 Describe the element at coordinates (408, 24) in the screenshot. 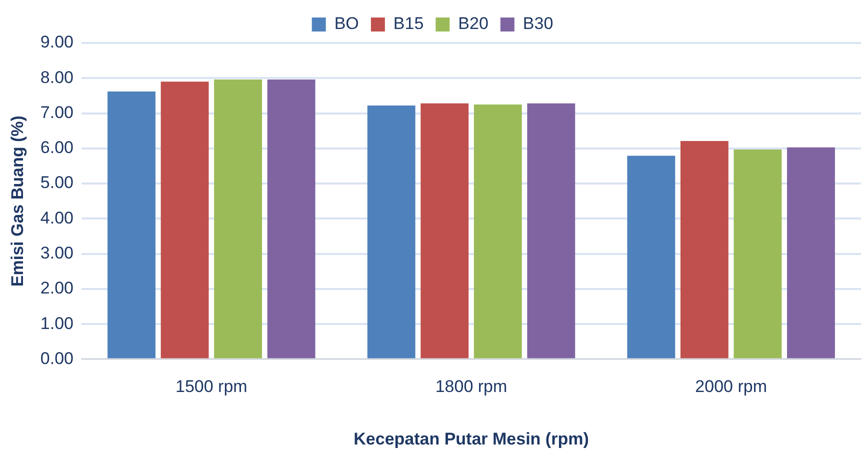

I see `legend-label: B15` at that location.